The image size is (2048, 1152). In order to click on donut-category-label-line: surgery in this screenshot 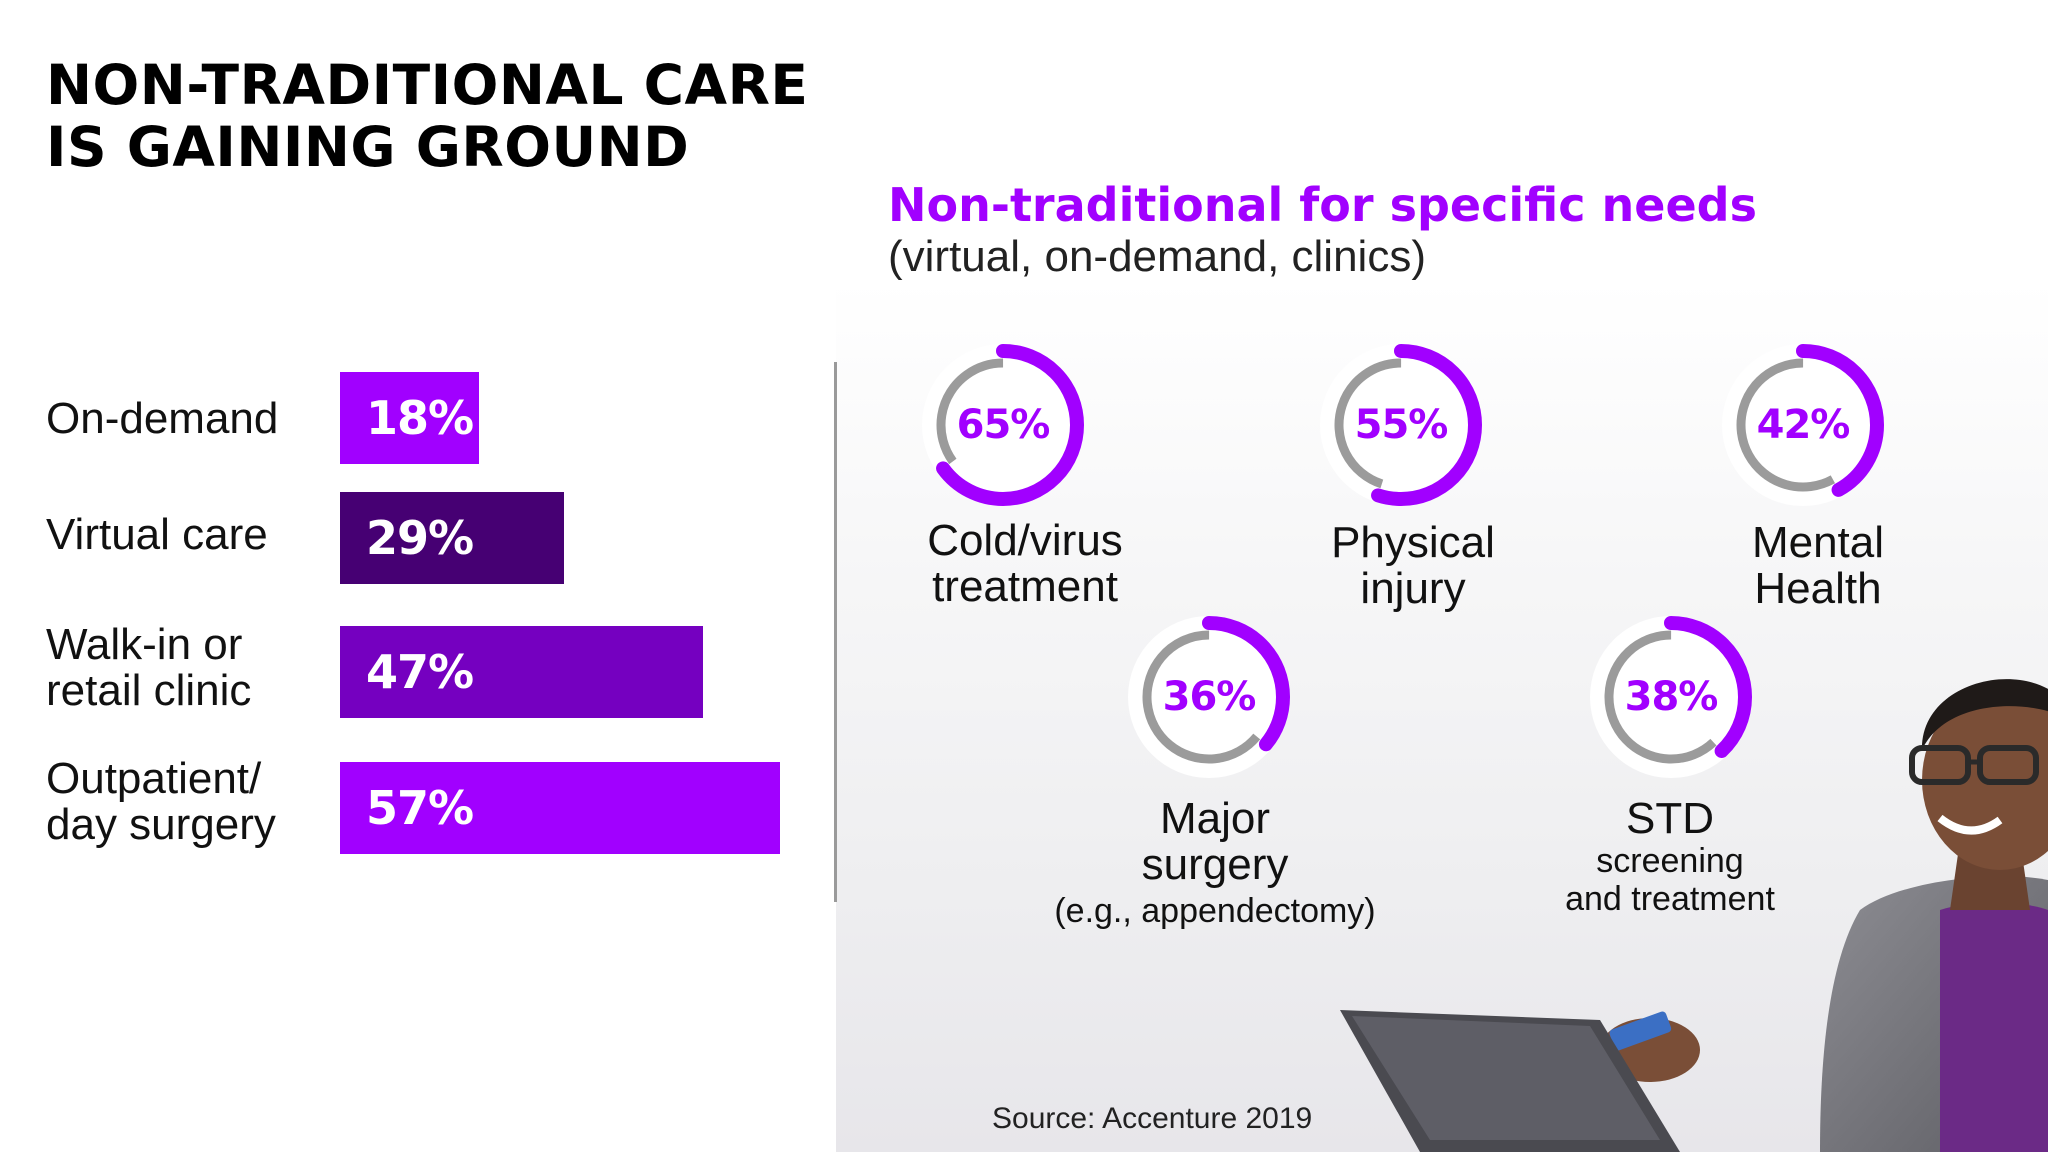, I will do `click(1215, 864)`.